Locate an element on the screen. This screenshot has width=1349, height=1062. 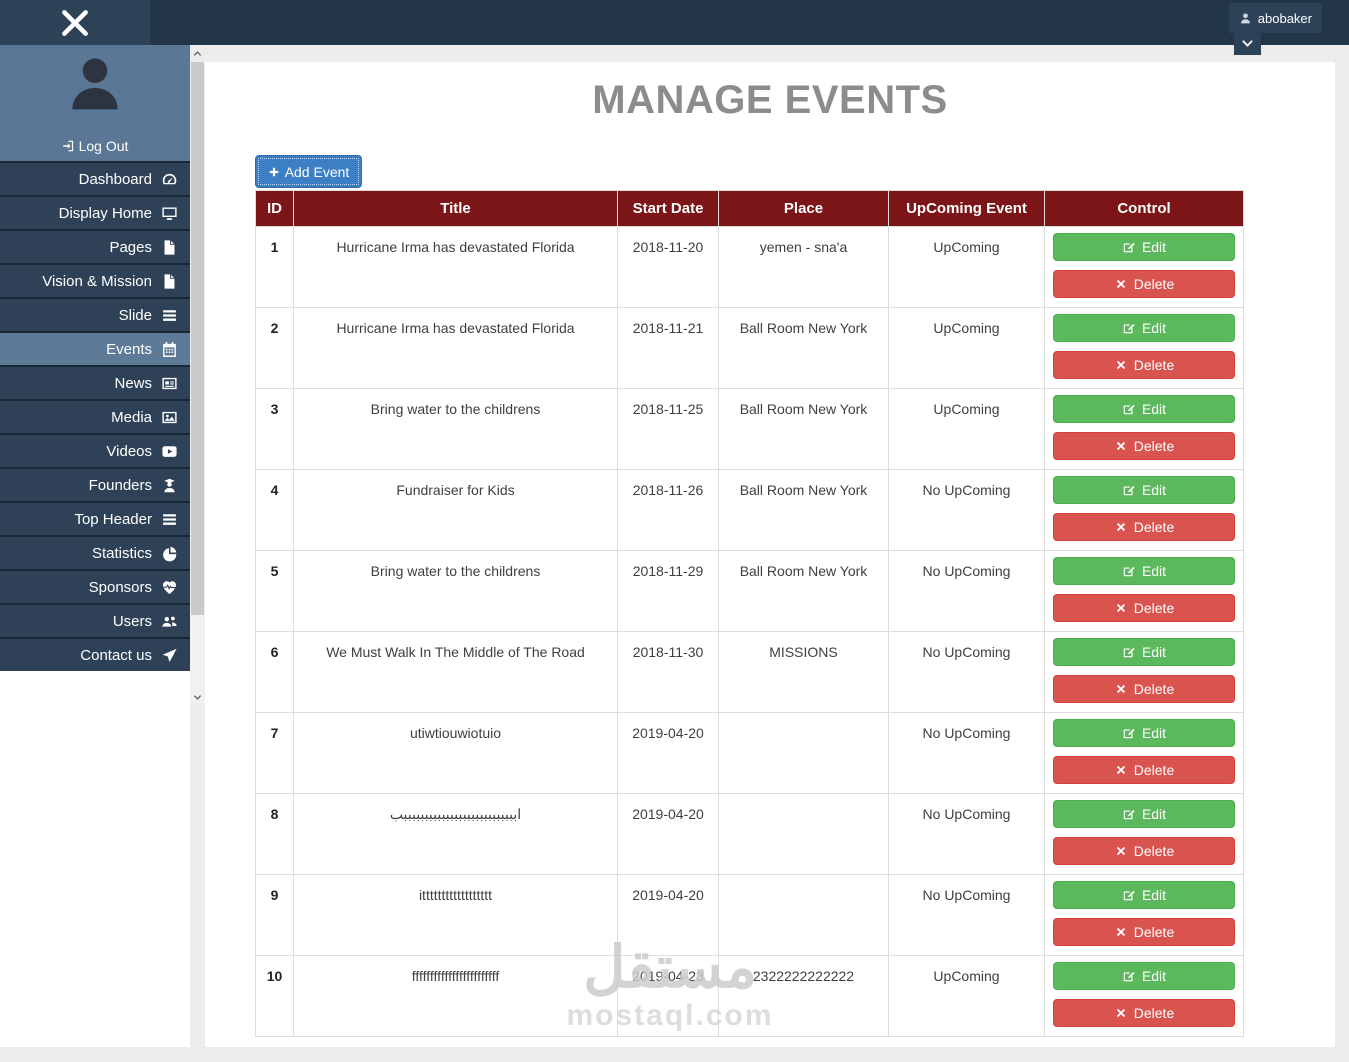
sidebar-item-news: News is located at coordinates (95, 382).